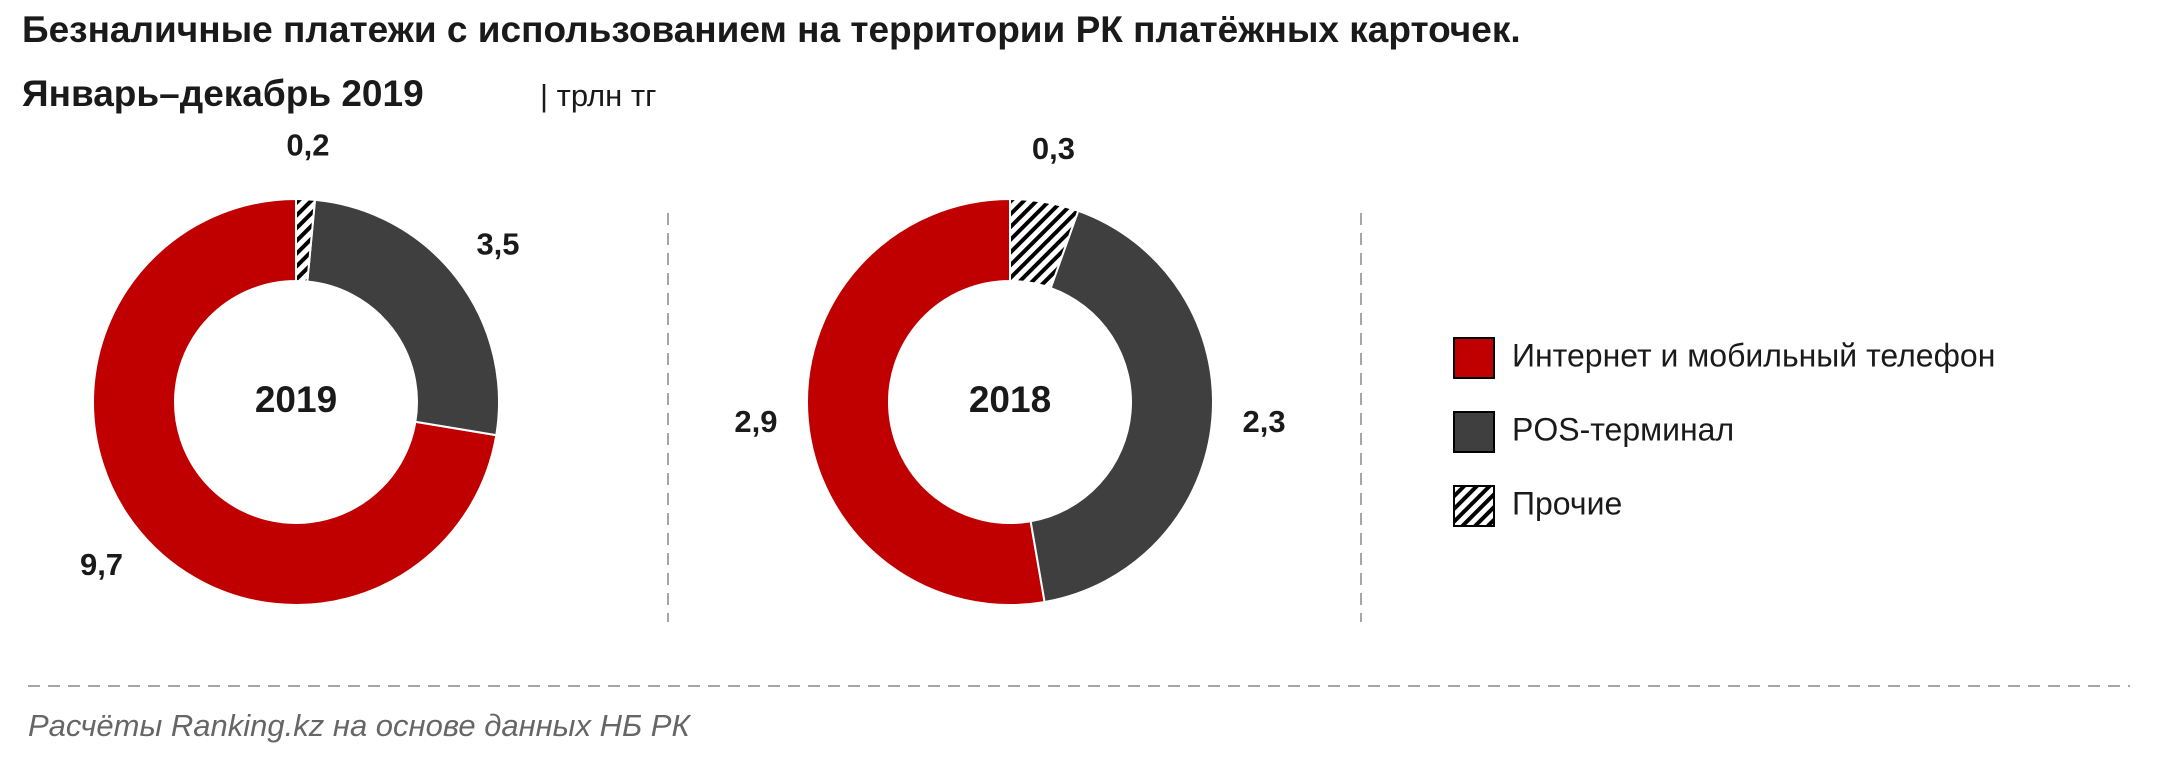  Describe the element at coordinates (101, 564) in the screenshot. I see `value-label: 9,7` at that location.